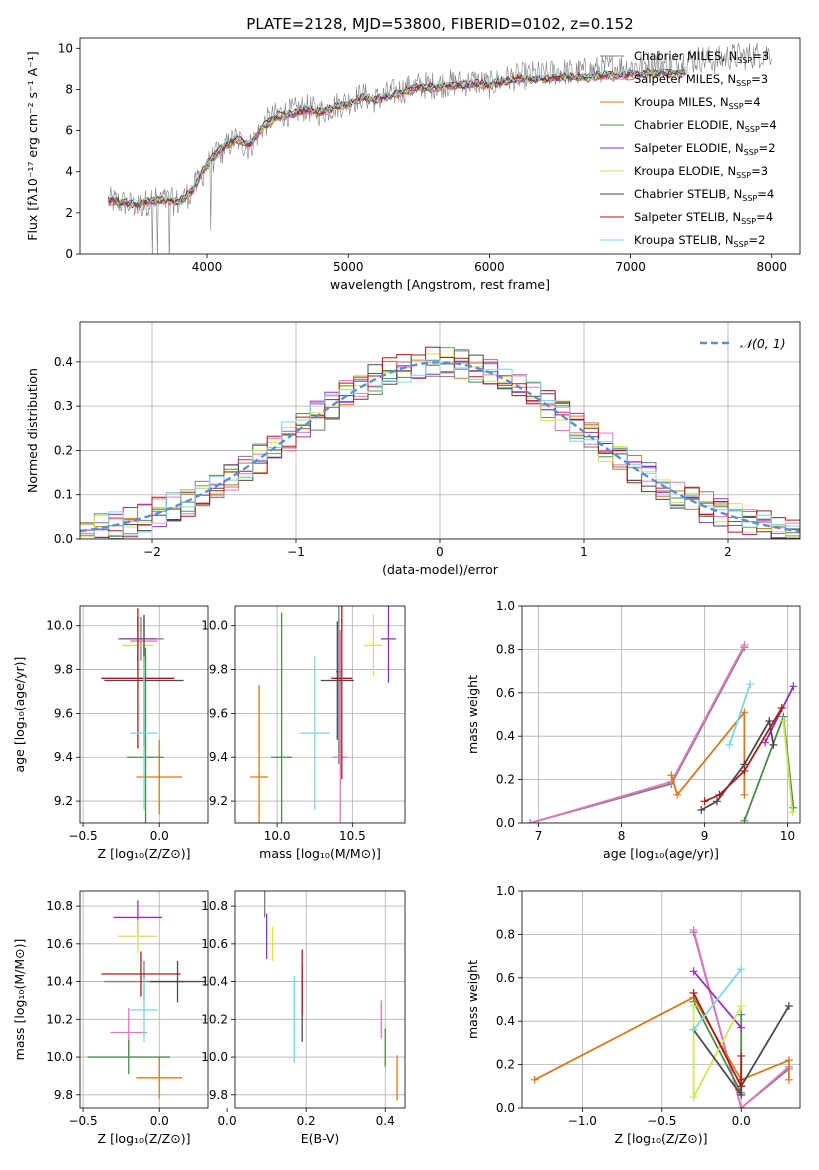 This screenshot has height=1170, width=819. Describe the element at coordinates (539, 836) in the screenshot. I see `x-tick-label: 7` at that location.